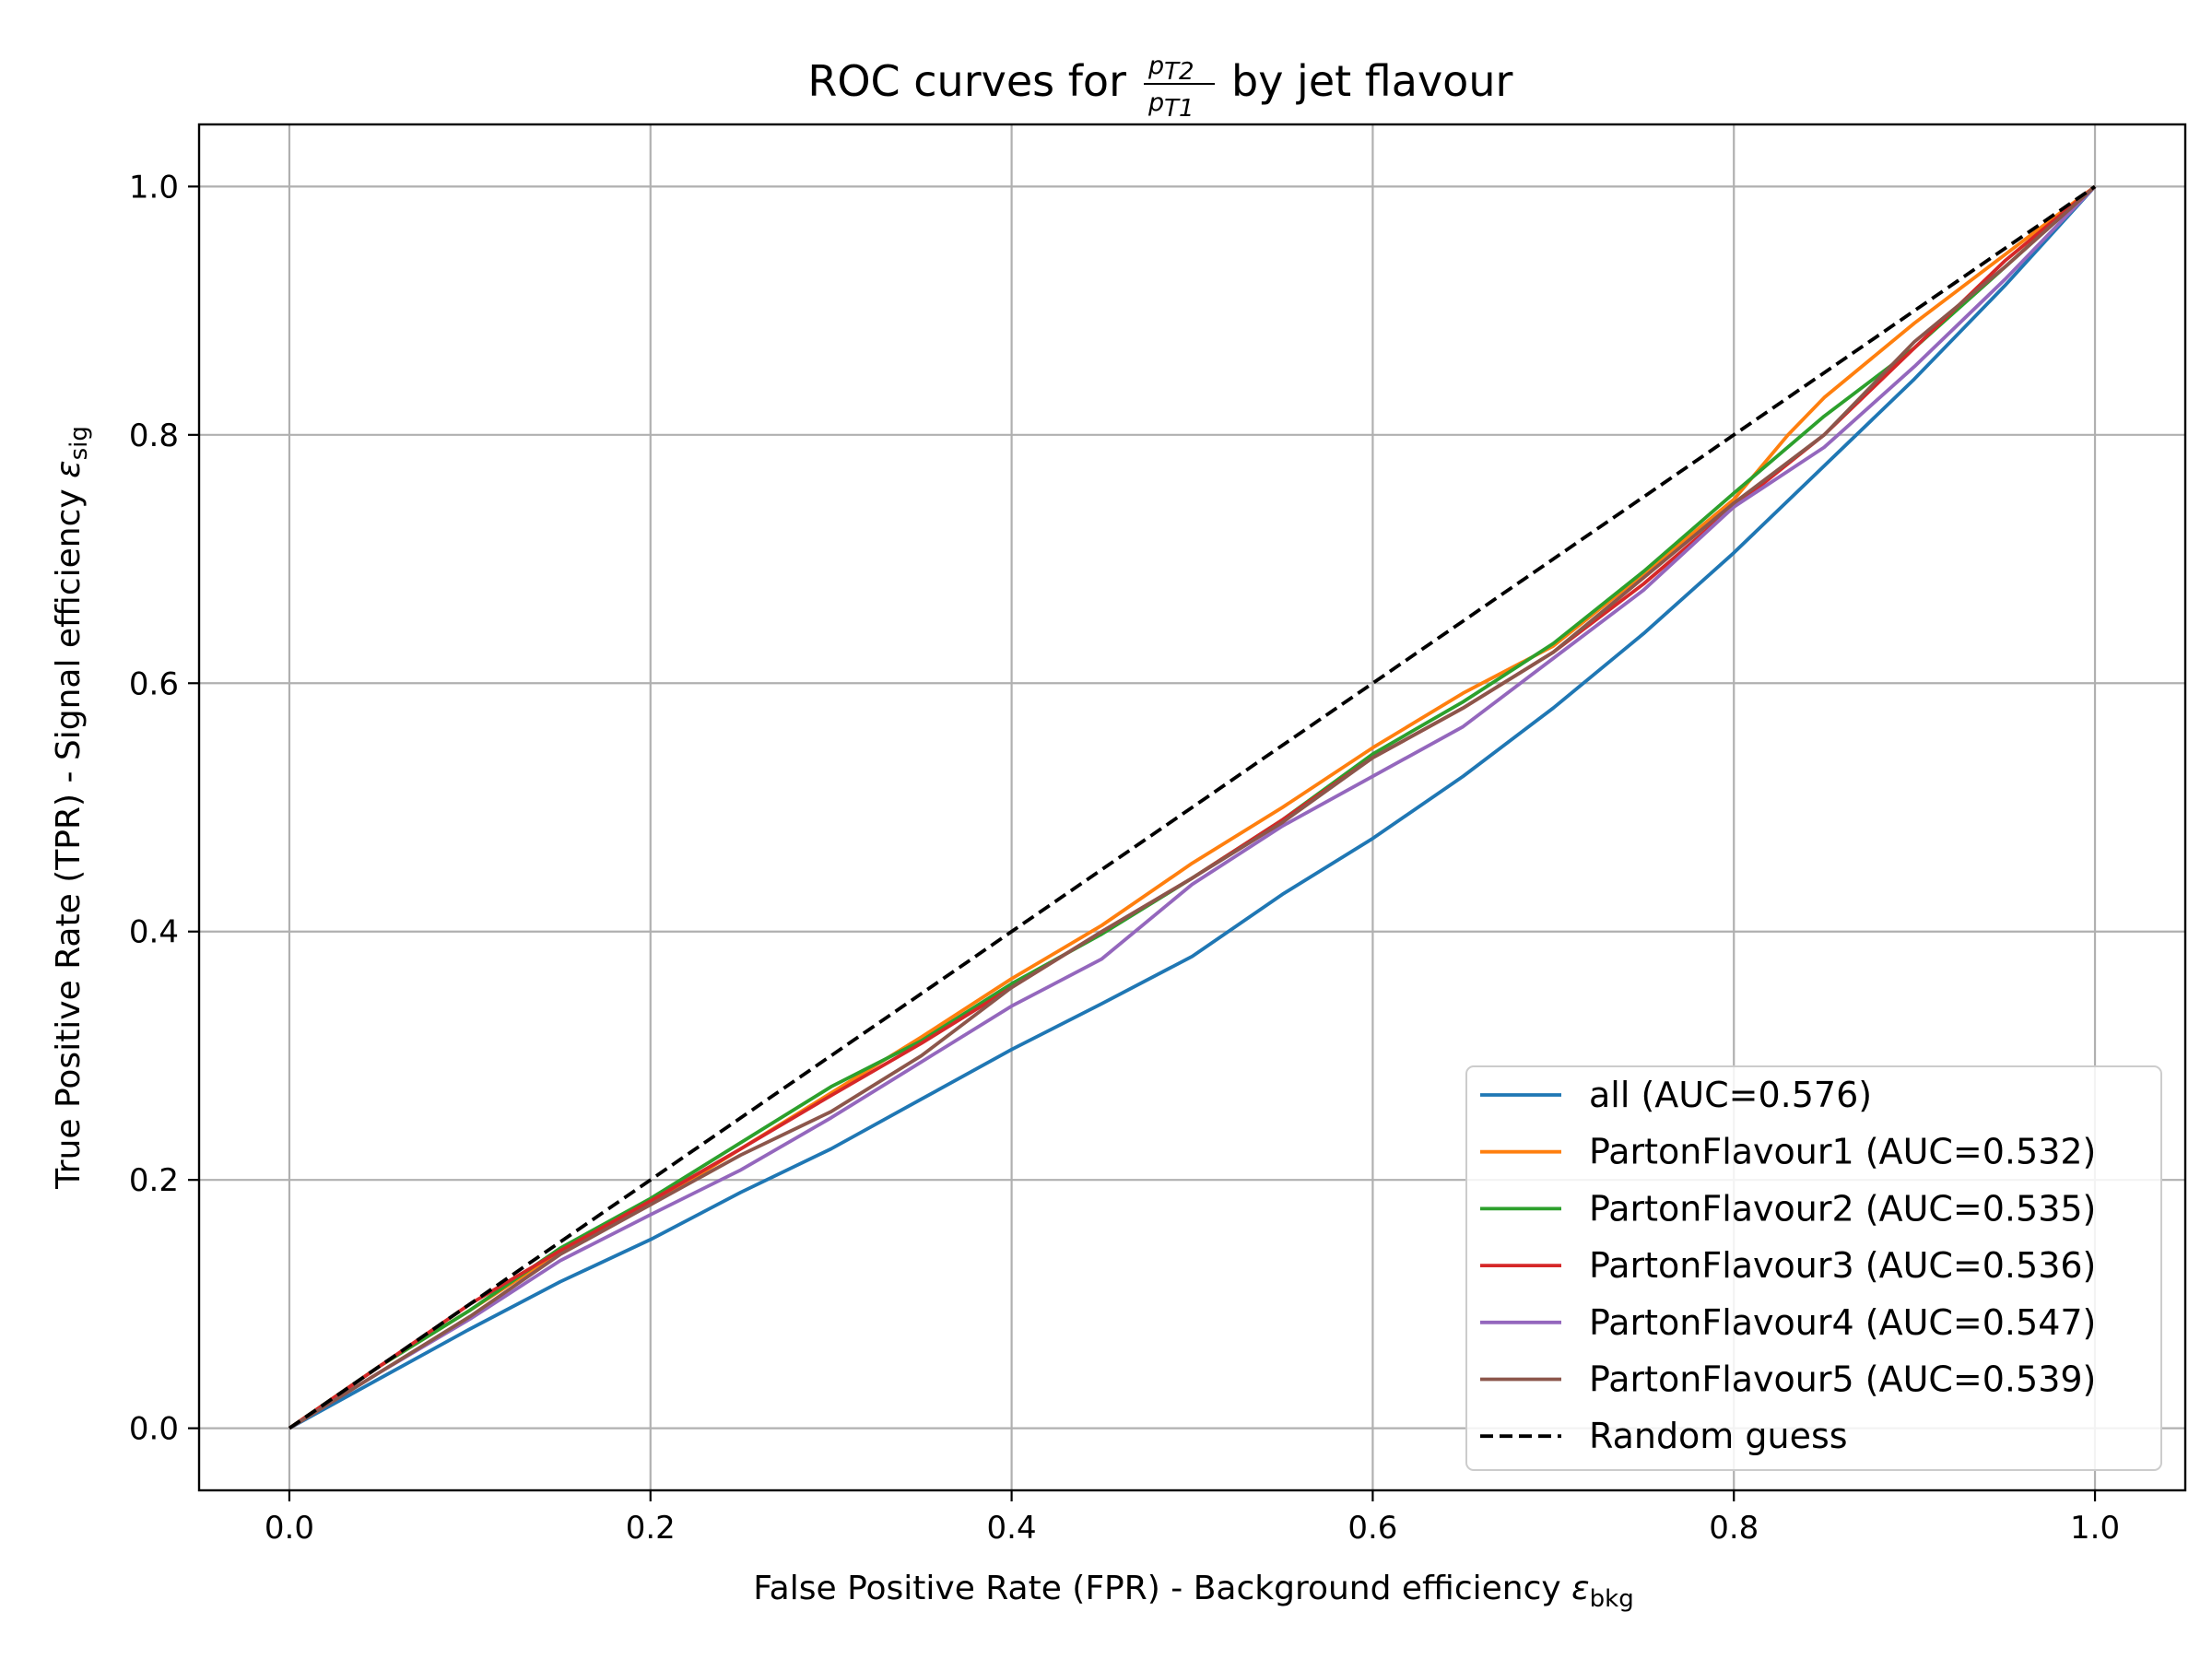 The height and width of the screenshot is (1659, 2212). I want to click on chart-title: ROC curves for pT2 pT1 by jet flavour, so click(1159, 87).